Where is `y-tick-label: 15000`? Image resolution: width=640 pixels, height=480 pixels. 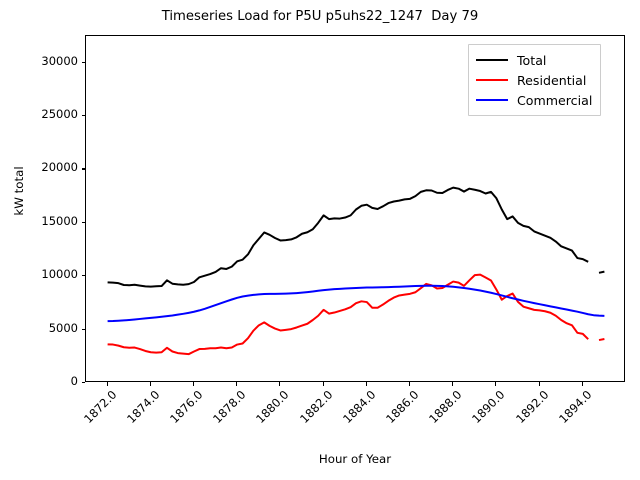
y-tick-label: 15000 is located at coordinates (59, 220).